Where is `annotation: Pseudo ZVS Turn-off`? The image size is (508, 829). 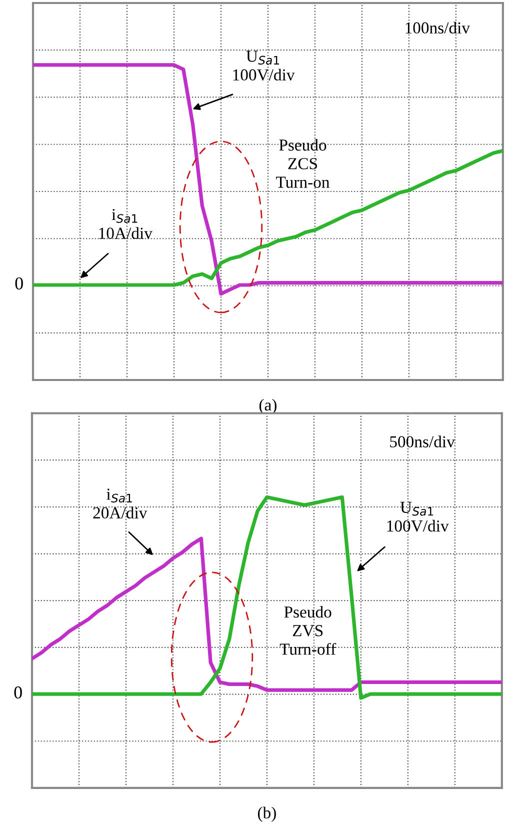 annotation: Pseudo ZVS Turn-off is located at coordinates (308, 630).